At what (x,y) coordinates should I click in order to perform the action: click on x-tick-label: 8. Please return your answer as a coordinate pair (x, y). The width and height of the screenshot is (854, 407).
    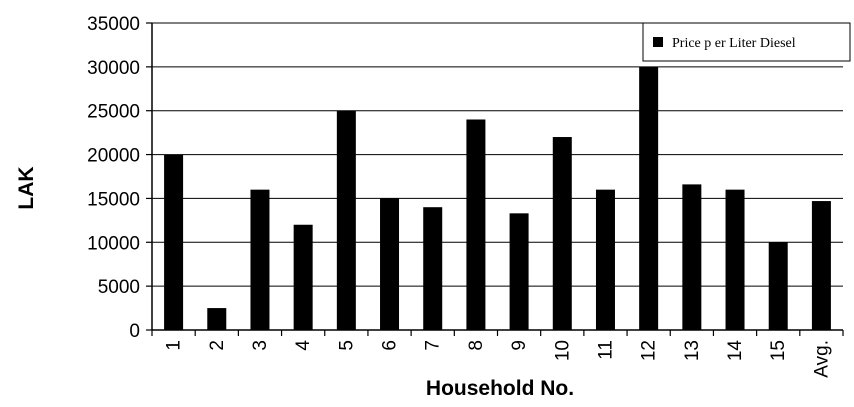
    Looking at the image, I should click on (476, 345).